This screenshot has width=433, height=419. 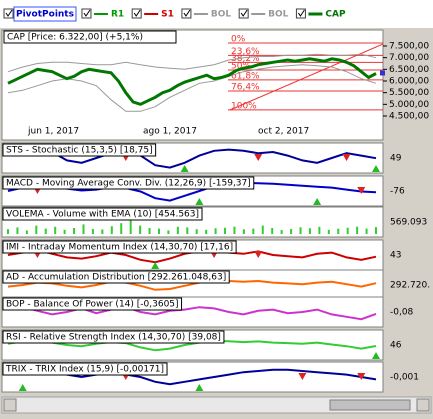 What do you see at coordinates (167, 15) in the screenshot?
I see `legend-label: S1` at bounding box center [167, 15].